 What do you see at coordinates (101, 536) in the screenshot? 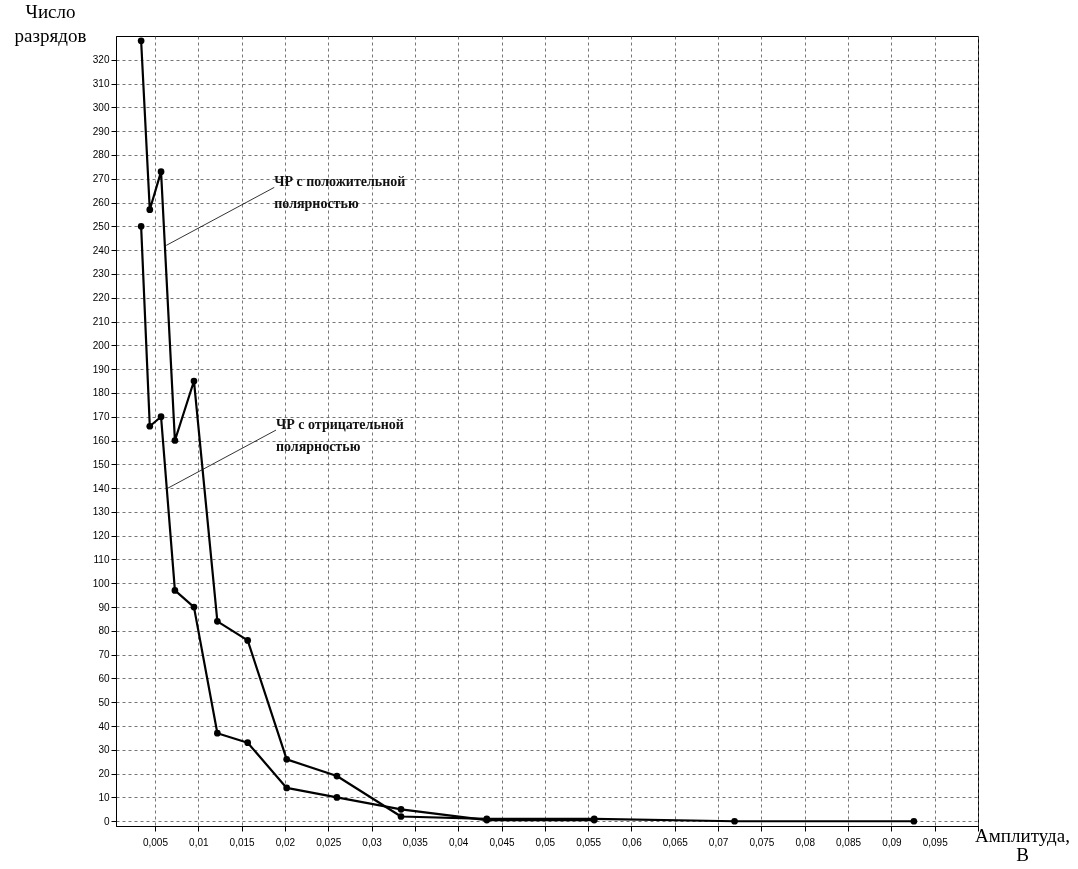
I see `y-tick-label: 120` at bounding box center [101, 536].